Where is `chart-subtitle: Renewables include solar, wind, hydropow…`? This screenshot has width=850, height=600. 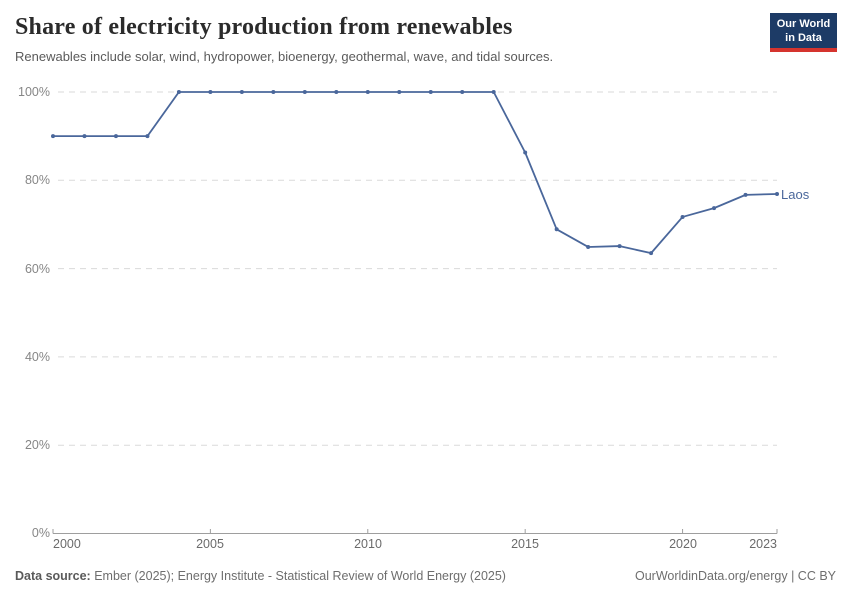
chart-subtitle: Renewables include solar, wind, hydropow… is located at coordinates (284, 56).